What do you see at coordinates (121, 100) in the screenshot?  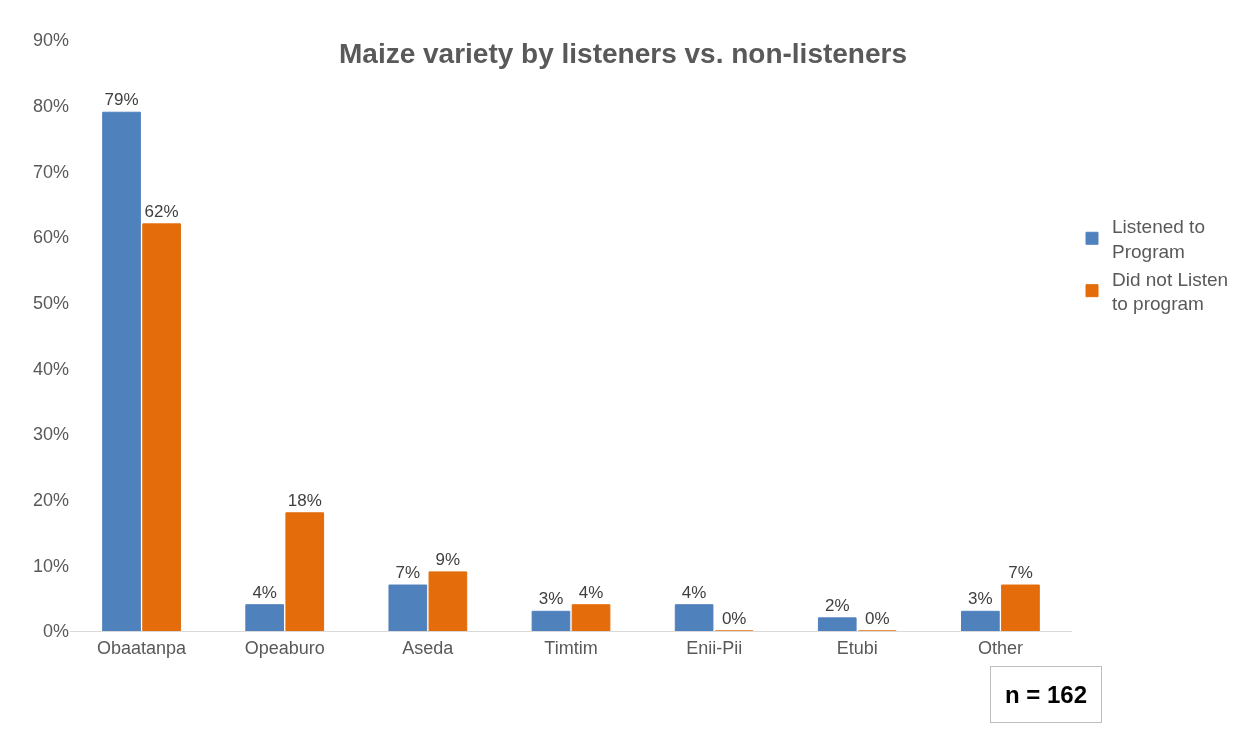 I see `data-label: 79%` at bounding box center [121, 100].